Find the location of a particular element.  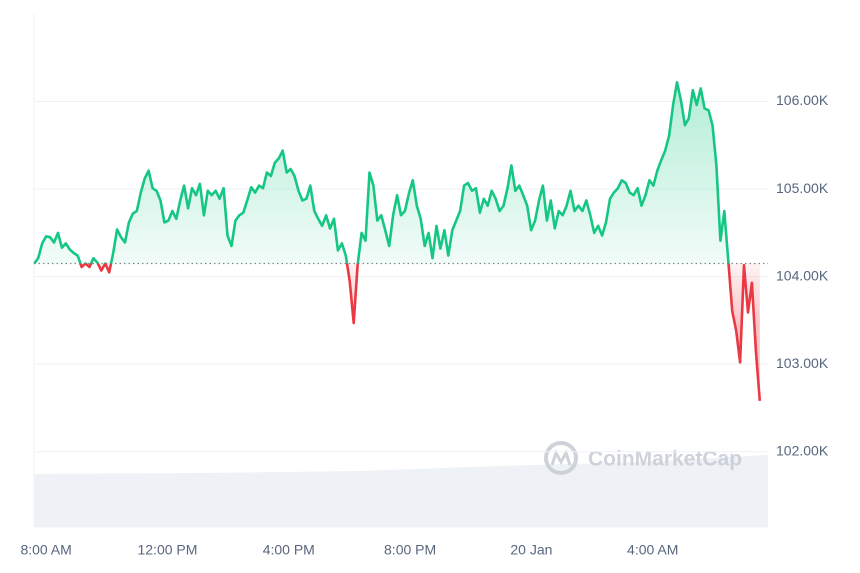

x-tick-label: 4:00 AM is located at coordinates (652, 550).